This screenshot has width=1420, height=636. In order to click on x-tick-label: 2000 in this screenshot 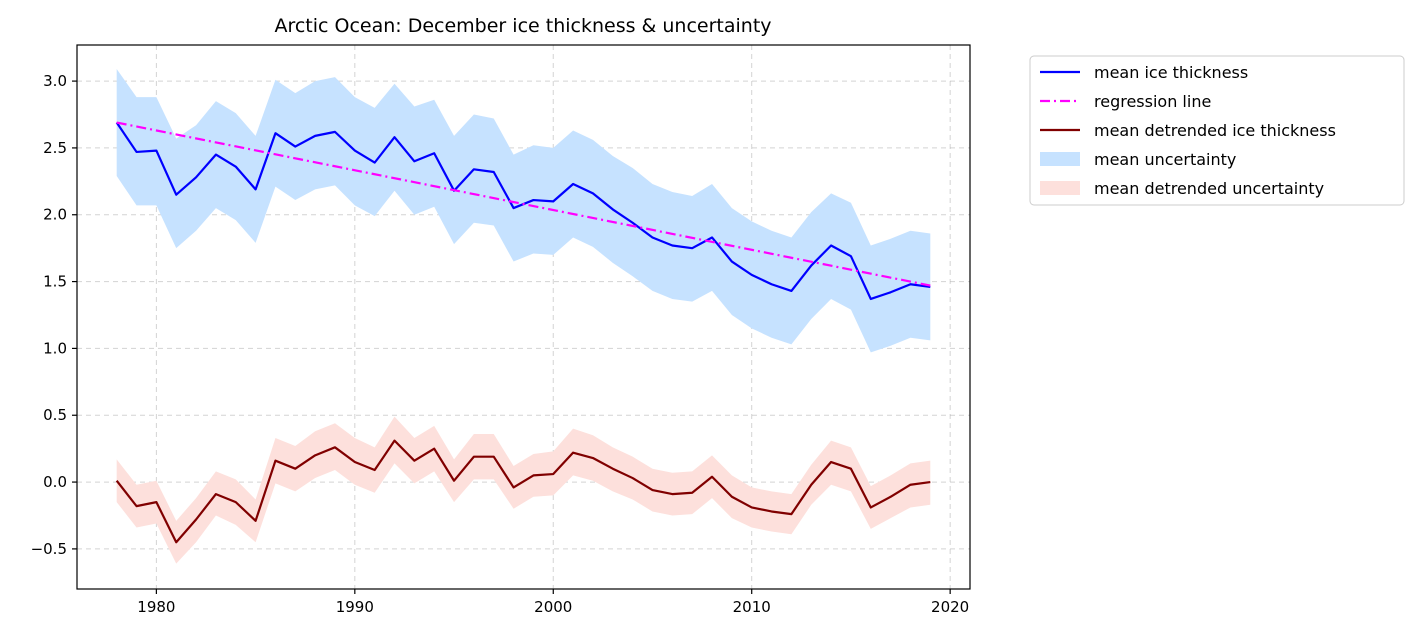, I will do `click(553, 607)`.